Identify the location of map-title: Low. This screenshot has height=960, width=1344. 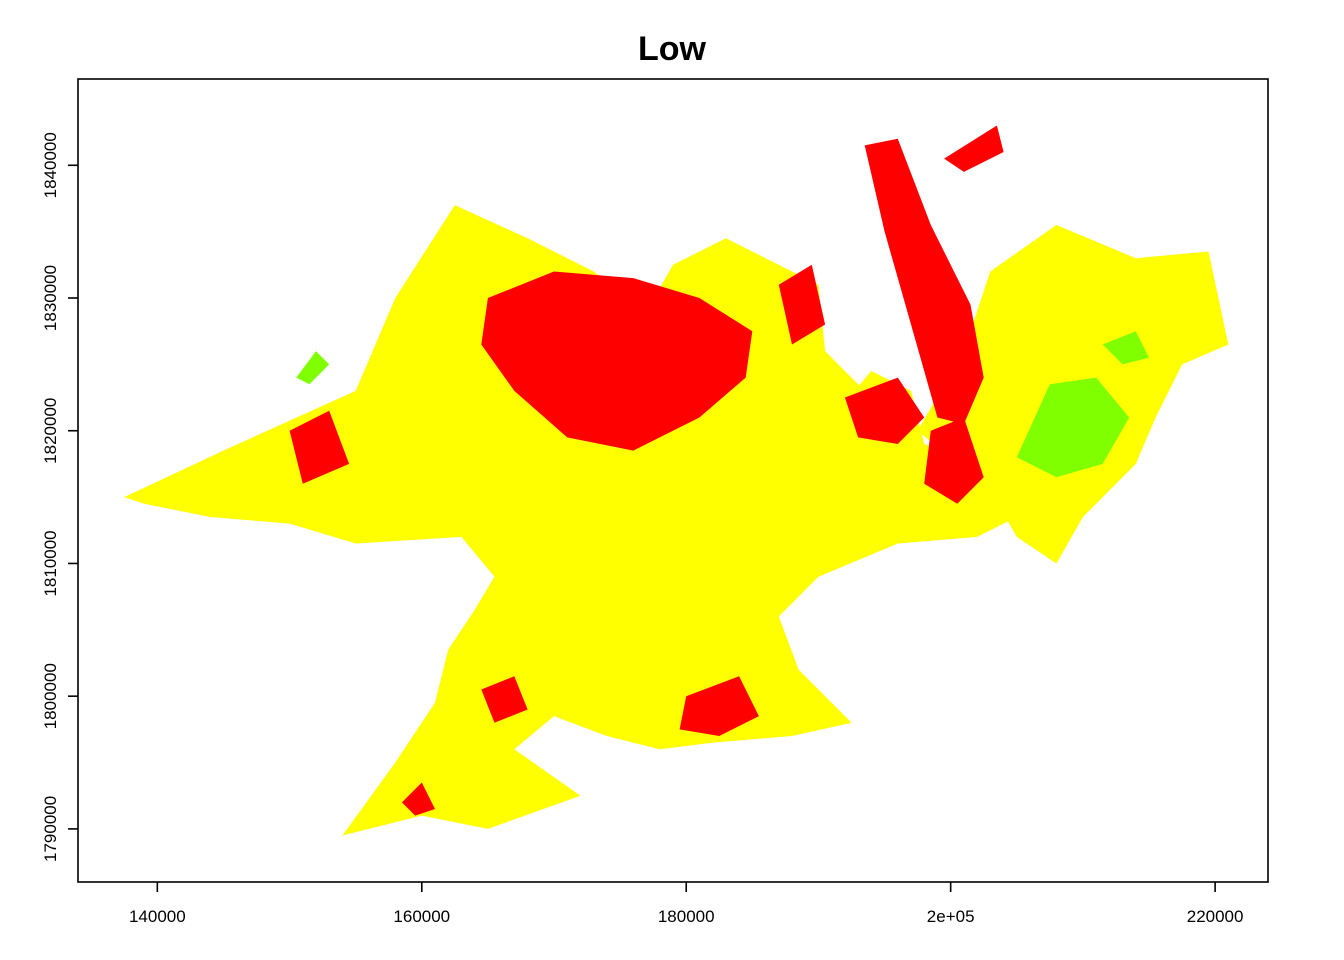
(672, 49).